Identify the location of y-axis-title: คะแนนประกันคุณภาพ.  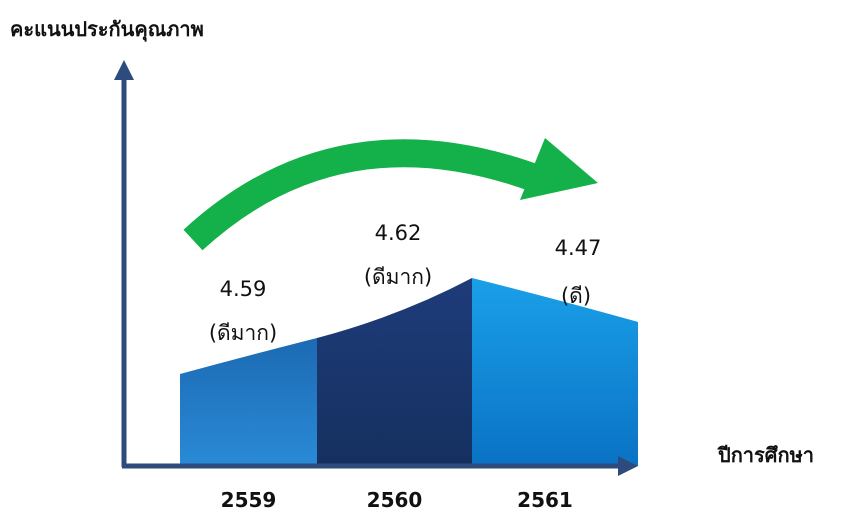
(107, 29).